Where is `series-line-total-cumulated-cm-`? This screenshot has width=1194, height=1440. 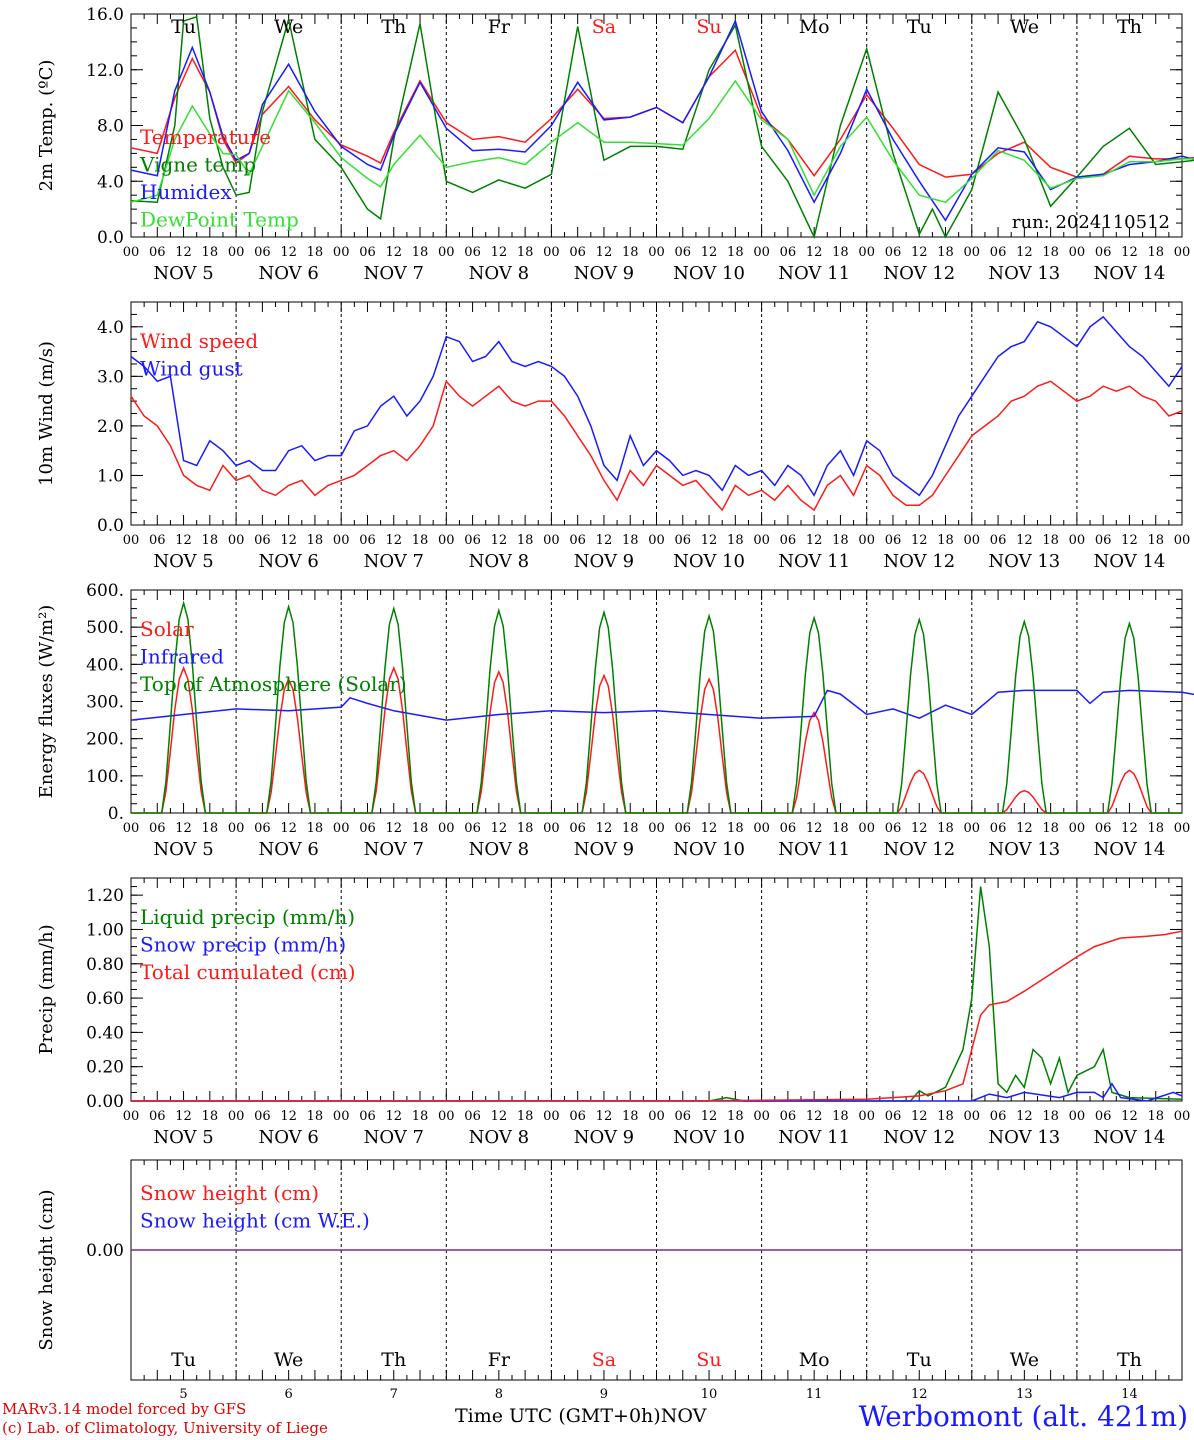
series-line-total-cumulated-cm- is located at coordinates (656, 1016).